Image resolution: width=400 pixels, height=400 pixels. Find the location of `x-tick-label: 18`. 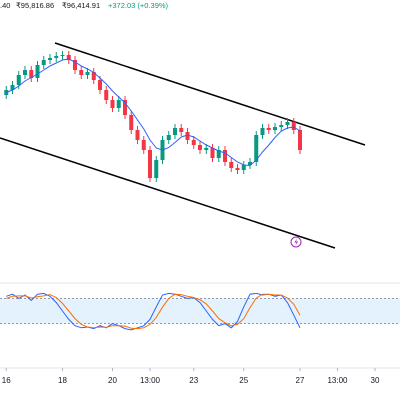

x-tick-label: 18 is located at coordinates (62, 380).